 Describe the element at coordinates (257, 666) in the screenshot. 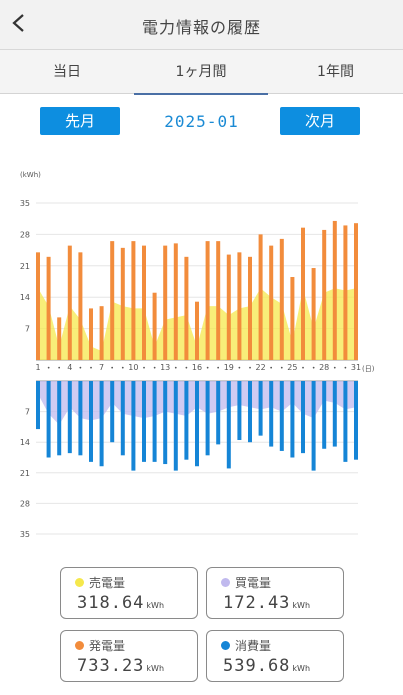

I see `consume-value: 539.68` at that location.